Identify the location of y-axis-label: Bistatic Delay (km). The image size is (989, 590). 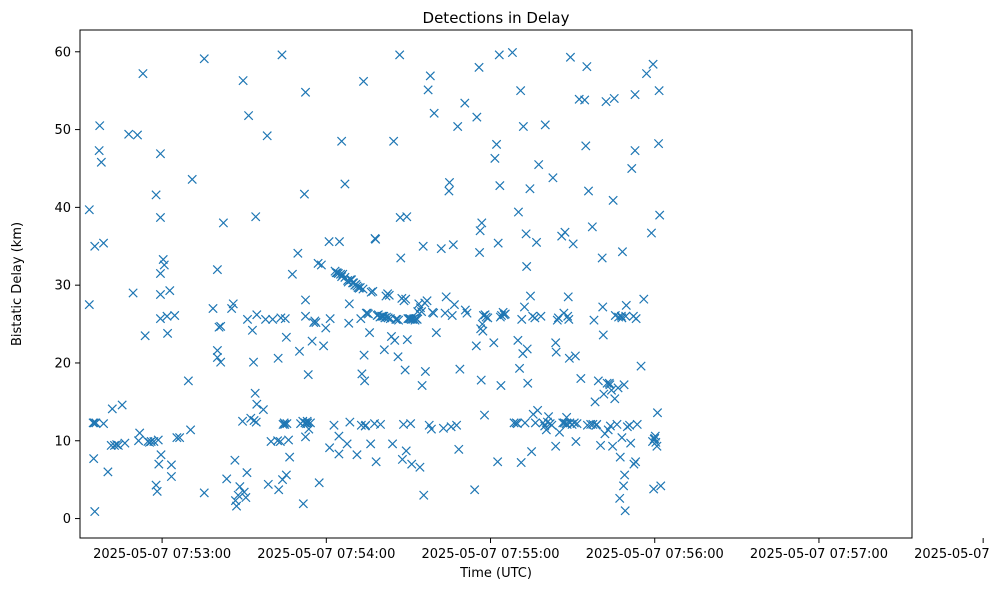
(17, 284).